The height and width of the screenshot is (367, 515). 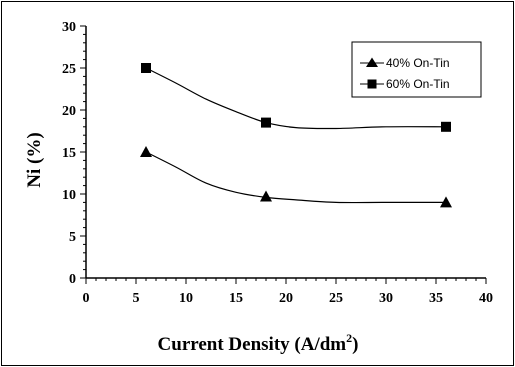 I want to click on x-tick-label: 10, so click(x=186, y=298).